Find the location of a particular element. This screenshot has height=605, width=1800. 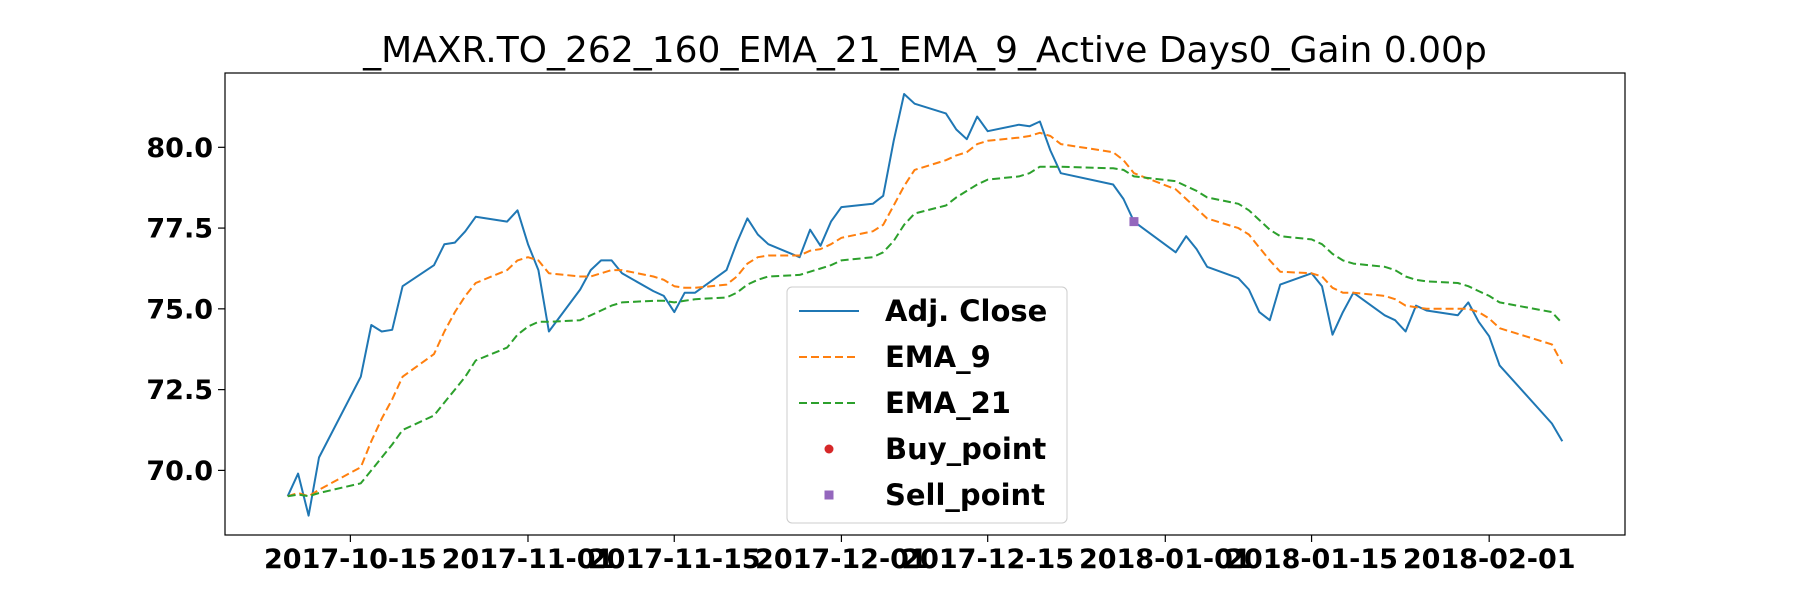

legend-box is located at coordinates (927, 405).